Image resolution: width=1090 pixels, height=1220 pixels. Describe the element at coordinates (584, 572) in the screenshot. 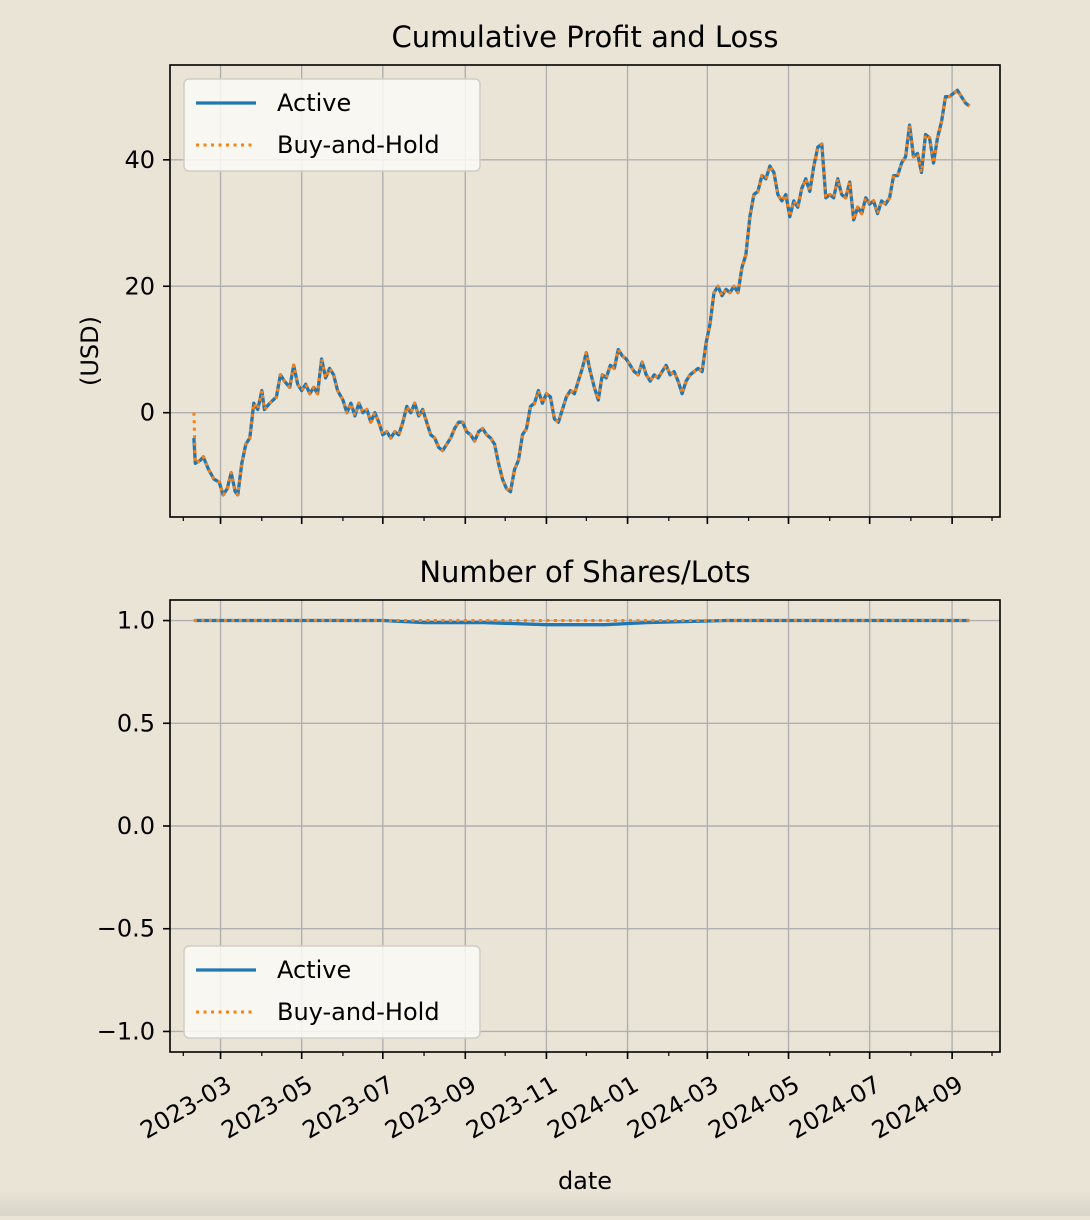

I see `shares-title: Number of Shares/Lots` at that location.